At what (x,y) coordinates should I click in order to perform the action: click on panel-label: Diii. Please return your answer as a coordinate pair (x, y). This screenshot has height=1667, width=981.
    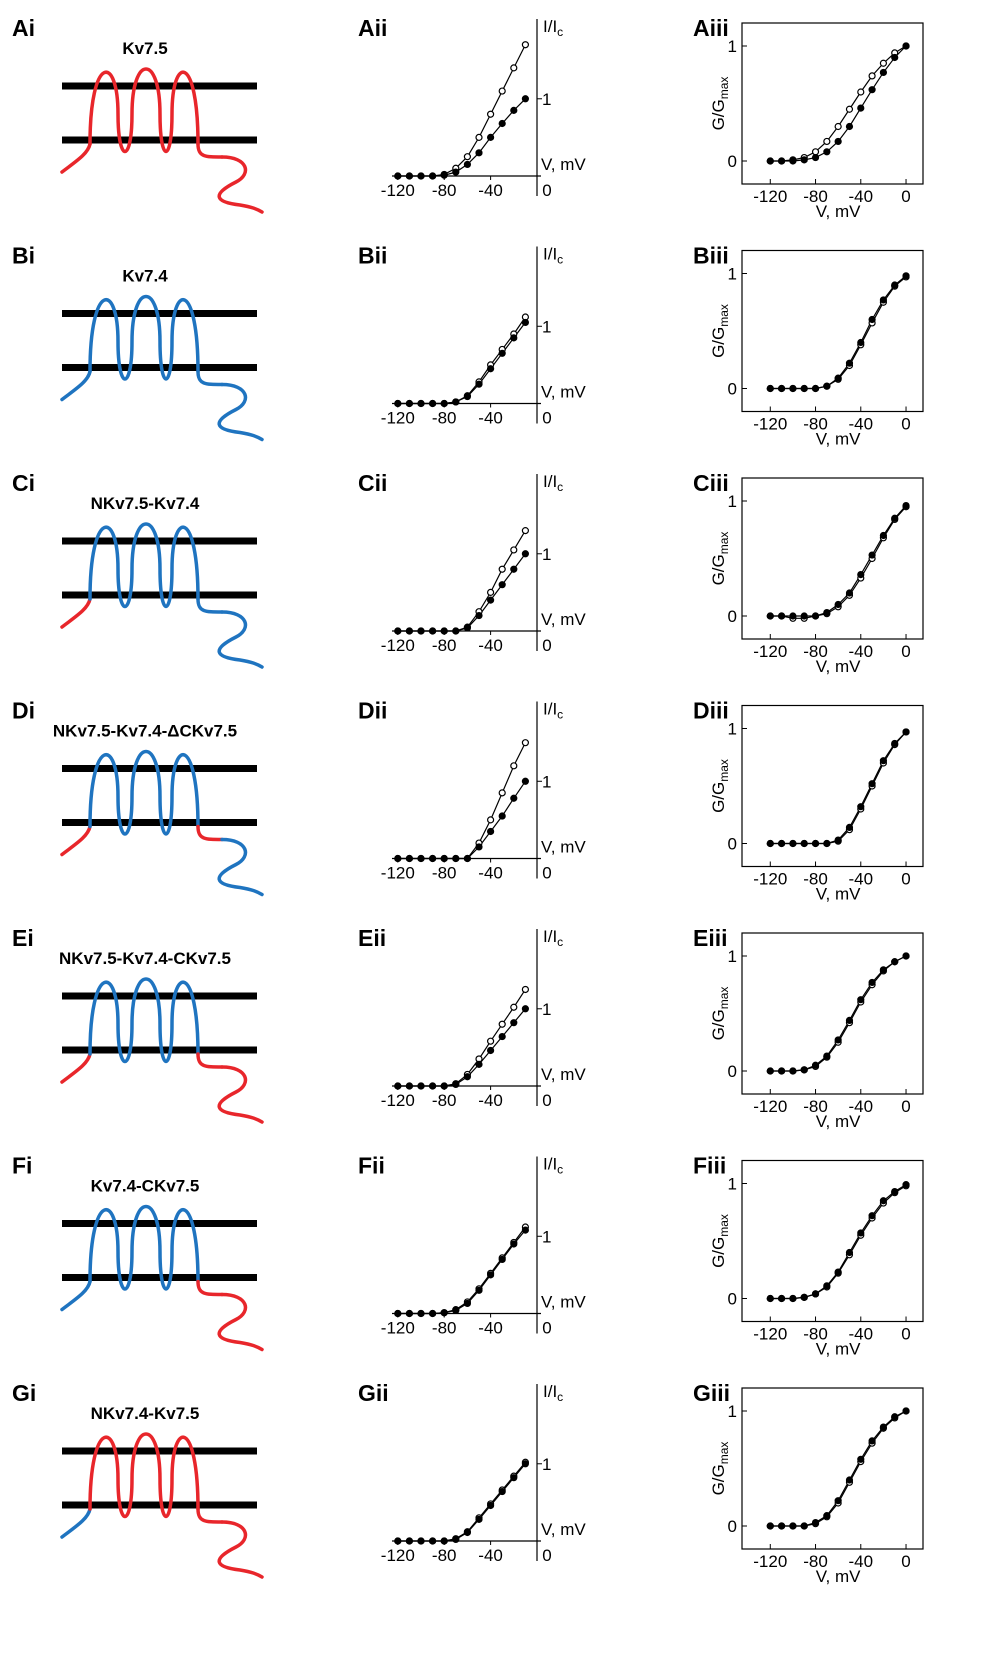
    Looking at the image, I should click on (711, 711).